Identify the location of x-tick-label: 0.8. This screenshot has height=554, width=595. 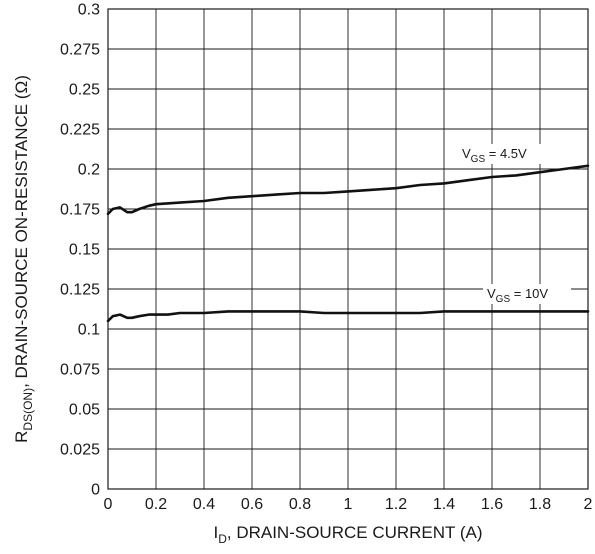
(300, 504).